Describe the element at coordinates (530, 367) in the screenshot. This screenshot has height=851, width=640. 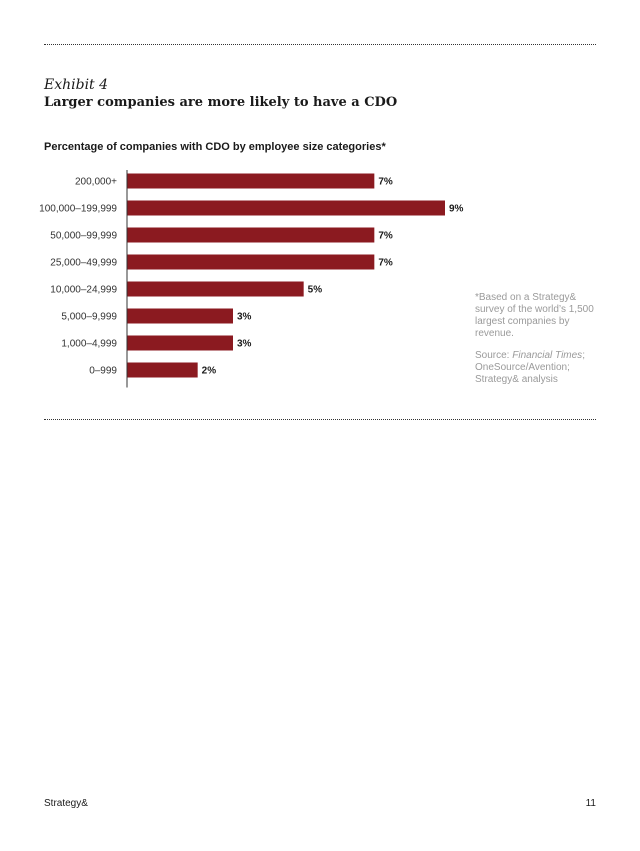
I see `source-suffix: ; OneSource/Avention; Strategy& analysis` at that location.